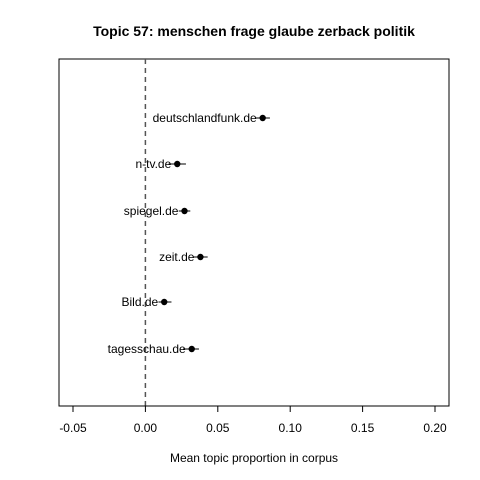  I want to click on x-tick-label: 0.00, so click(146, 428).